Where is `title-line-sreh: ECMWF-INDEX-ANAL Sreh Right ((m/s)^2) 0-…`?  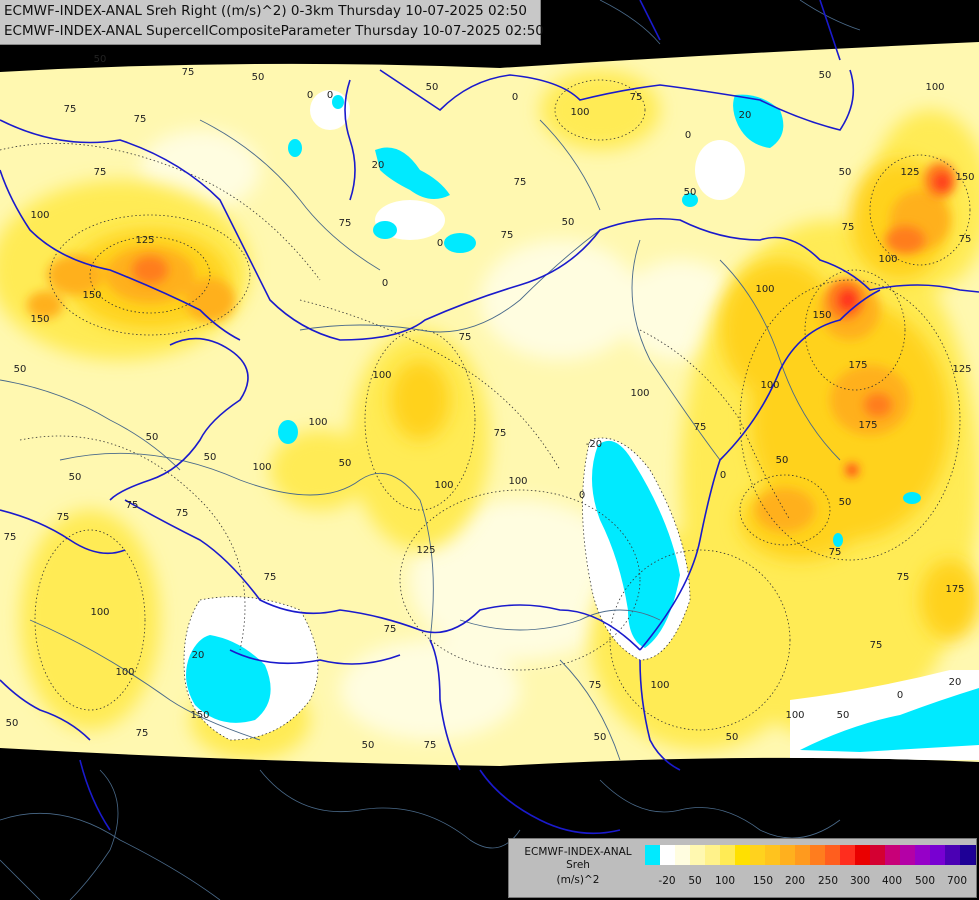
title-line-sreh: ECMWF-INDEX-ANAL Sreh Right ((m/s)^2) 0-… is located at coordinates (265, 11).